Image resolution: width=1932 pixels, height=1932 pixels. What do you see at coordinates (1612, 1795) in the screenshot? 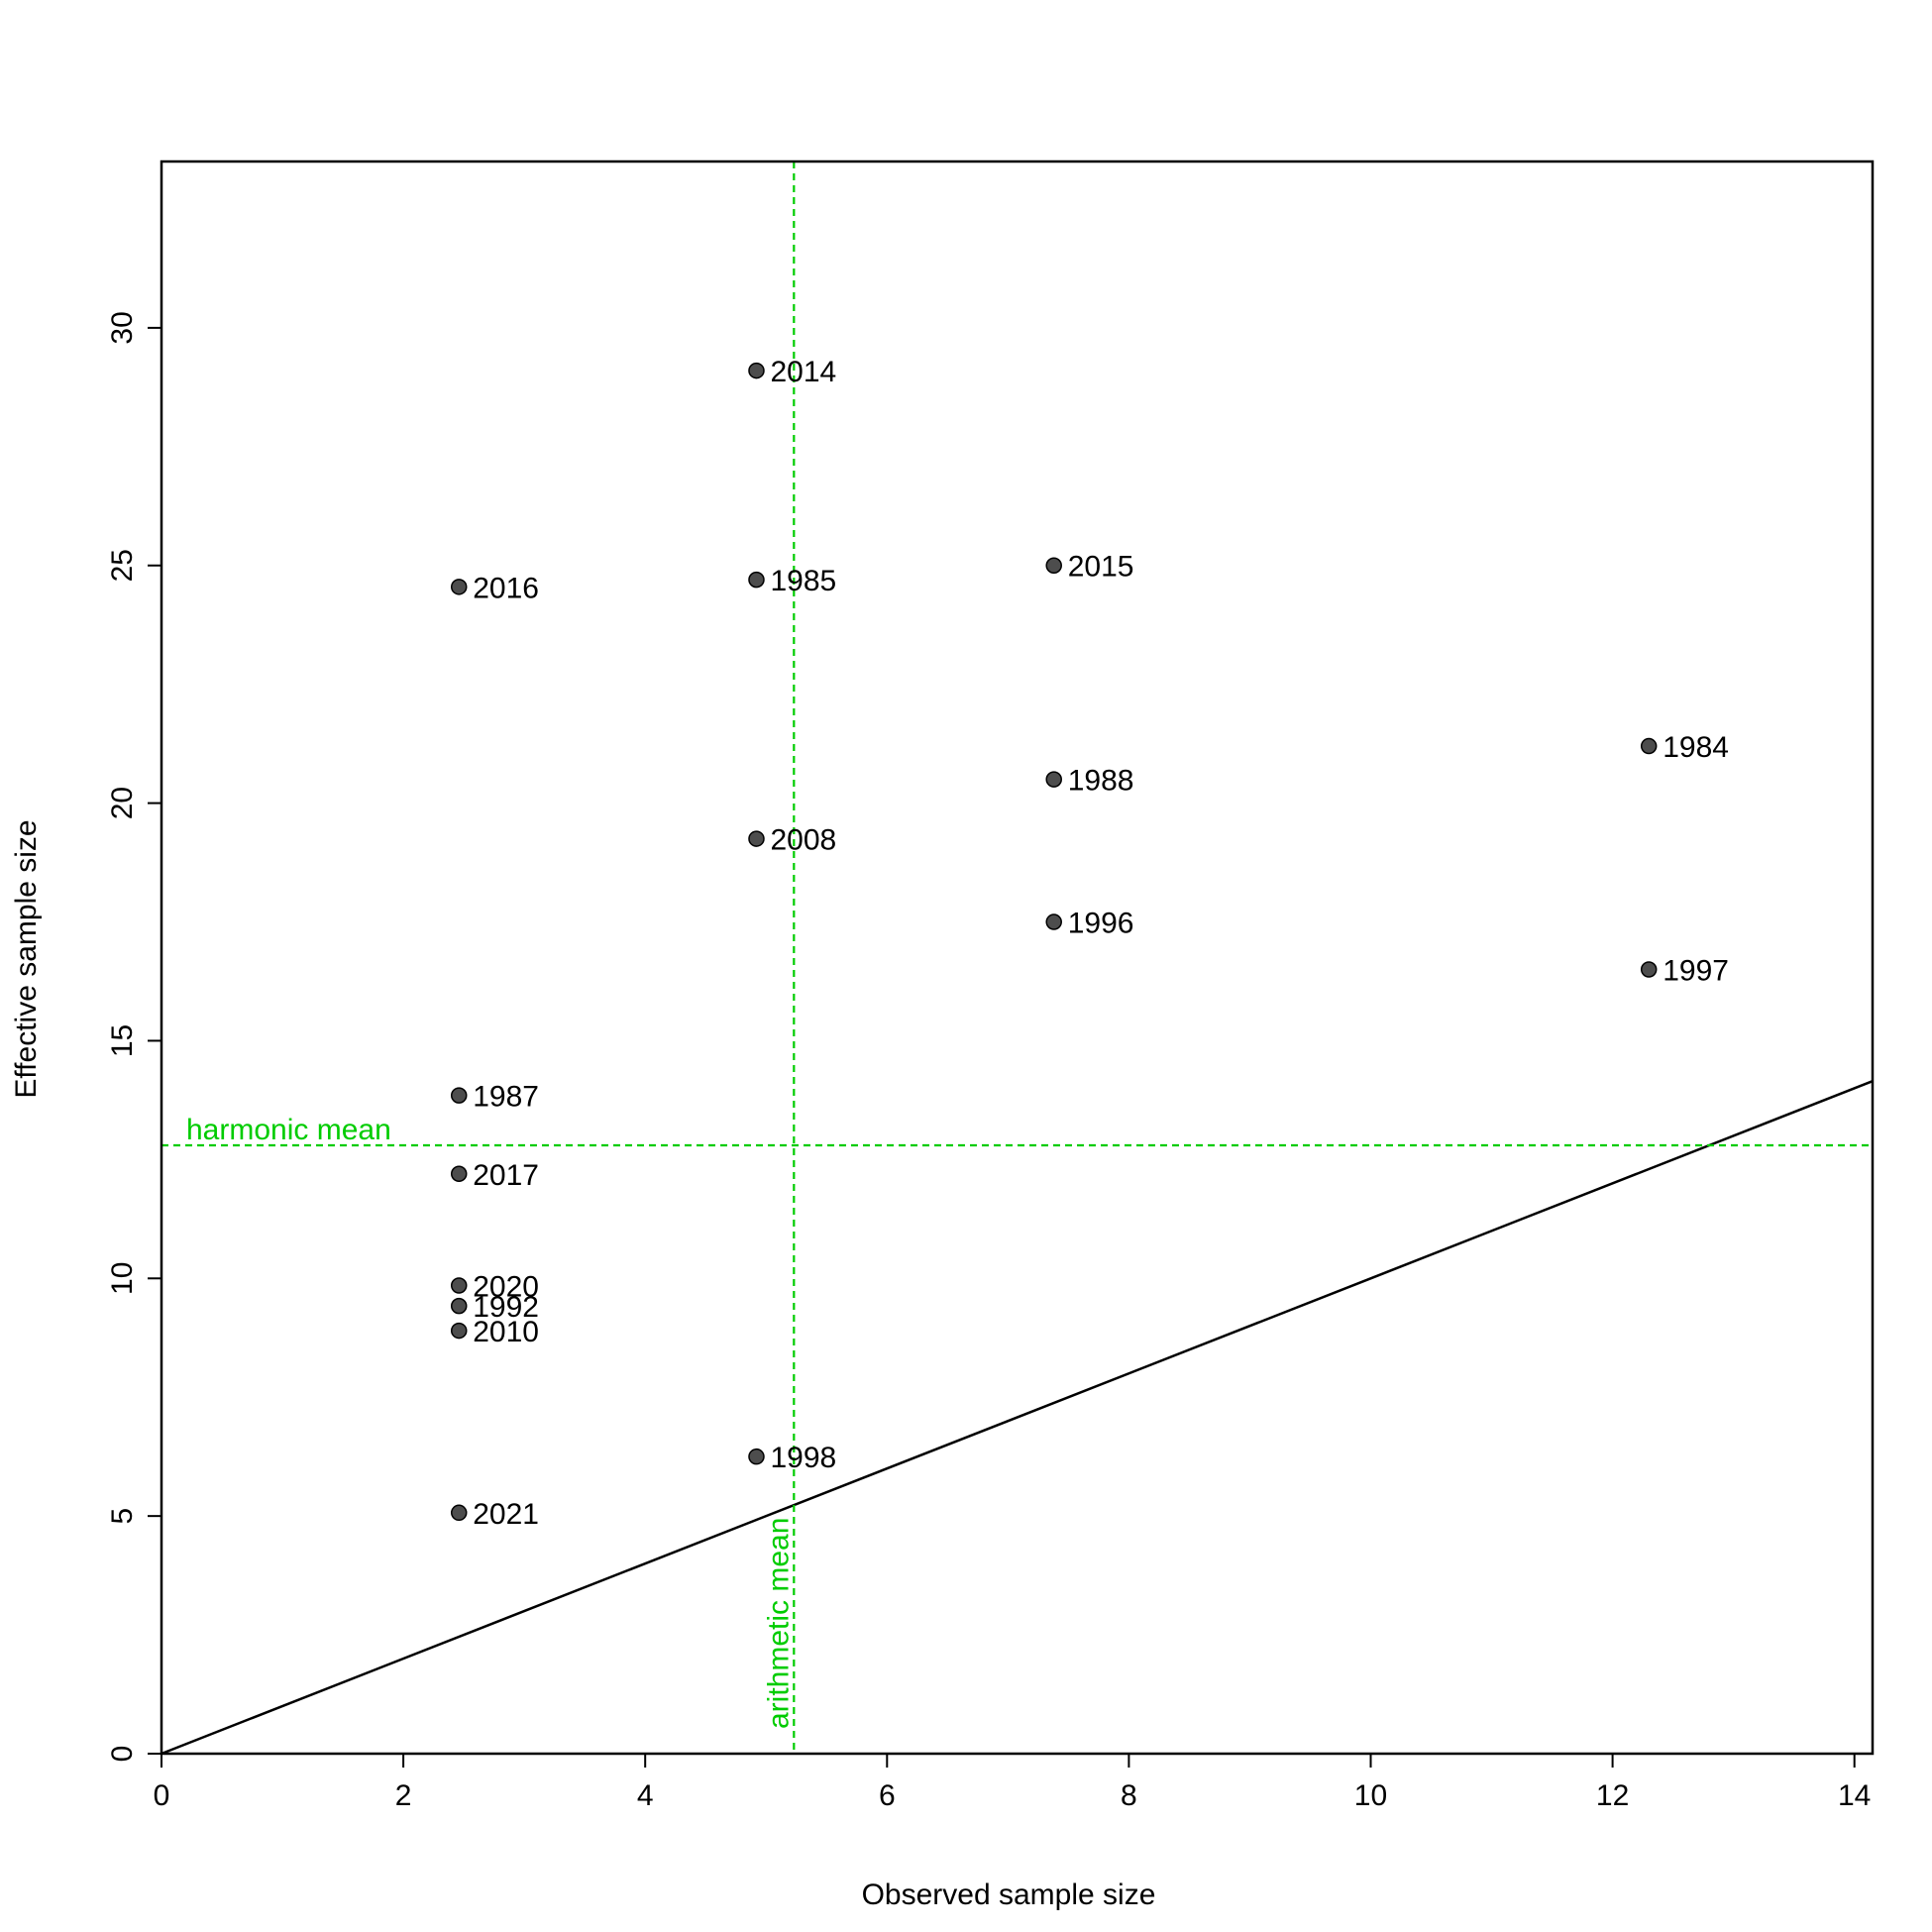
I see `x-tick-label: 12` at bounding box center [1612, 1795].